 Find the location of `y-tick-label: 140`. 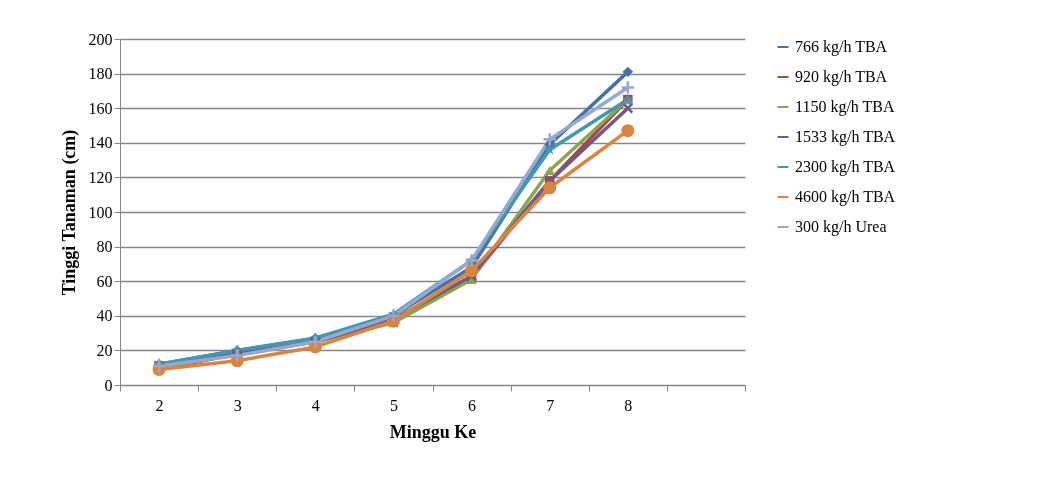

y-tick-label: 140 is located at coordinates (100, 143).